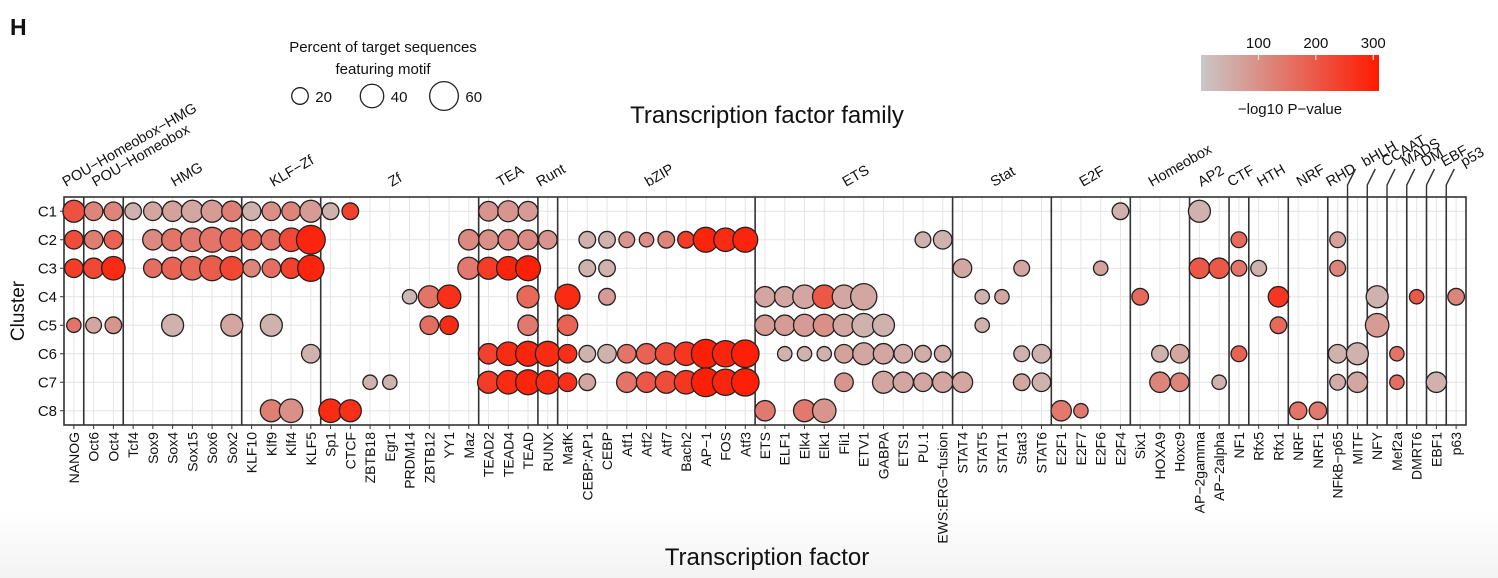 This screenshot has height=578, width=1498. What do you see at coordinates (745, 444) in the screenshot?
I see `x-tick-label: Atf3` at bounding box center [745, 444].